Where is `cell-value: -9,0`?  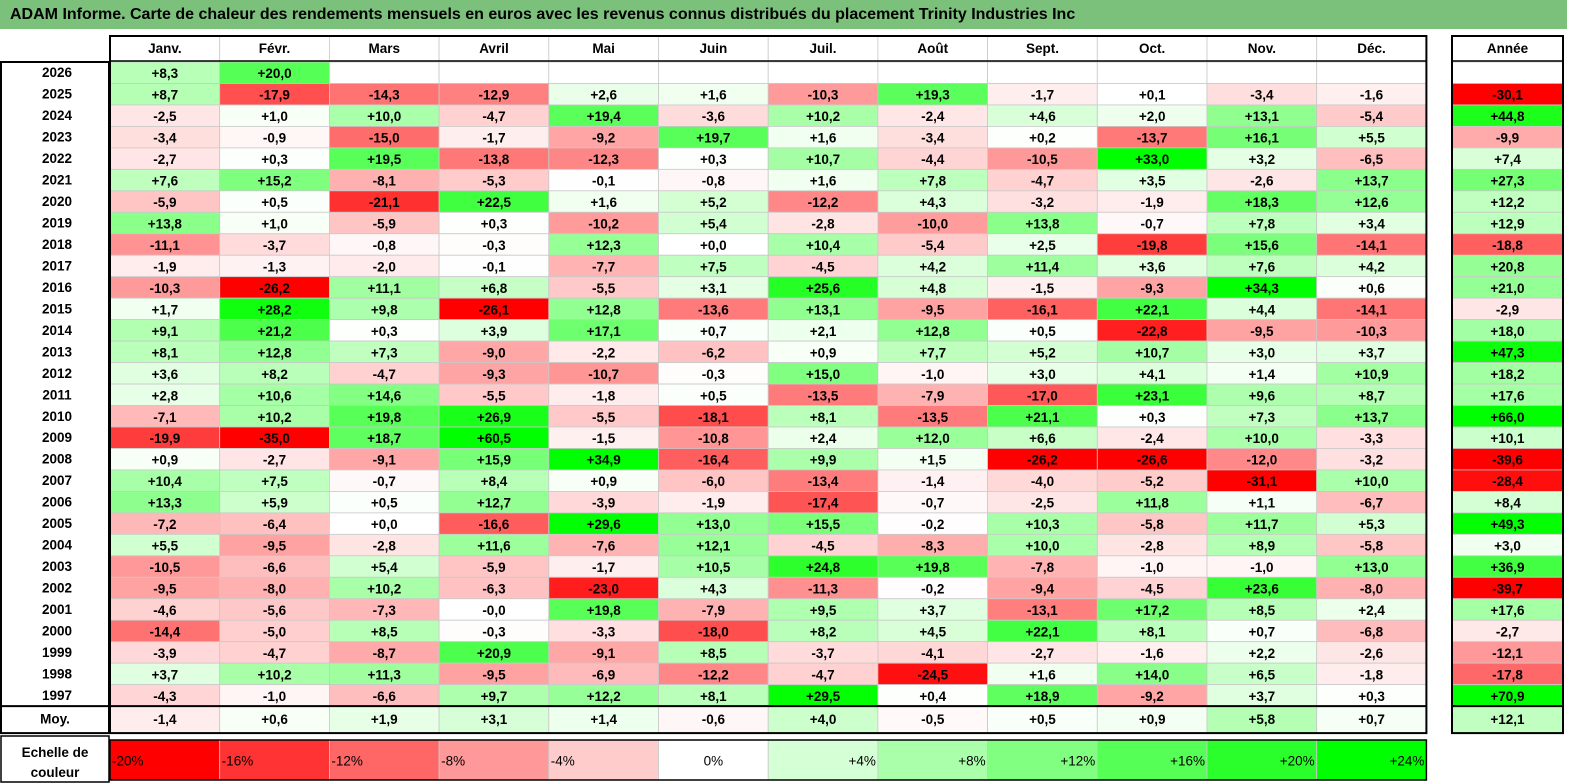
cell-value: -9,0 is located at coordinates (493, 352).